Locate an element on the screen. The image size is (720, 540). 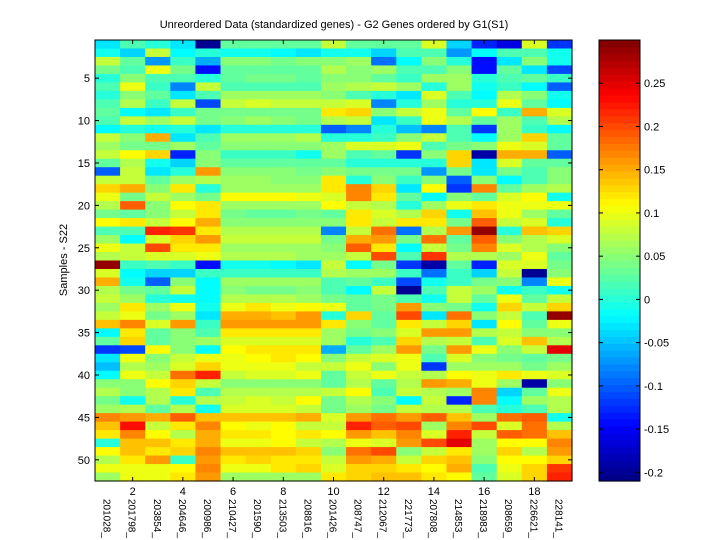
x-column-label: 203854_ is located at coordinates (156, 518).